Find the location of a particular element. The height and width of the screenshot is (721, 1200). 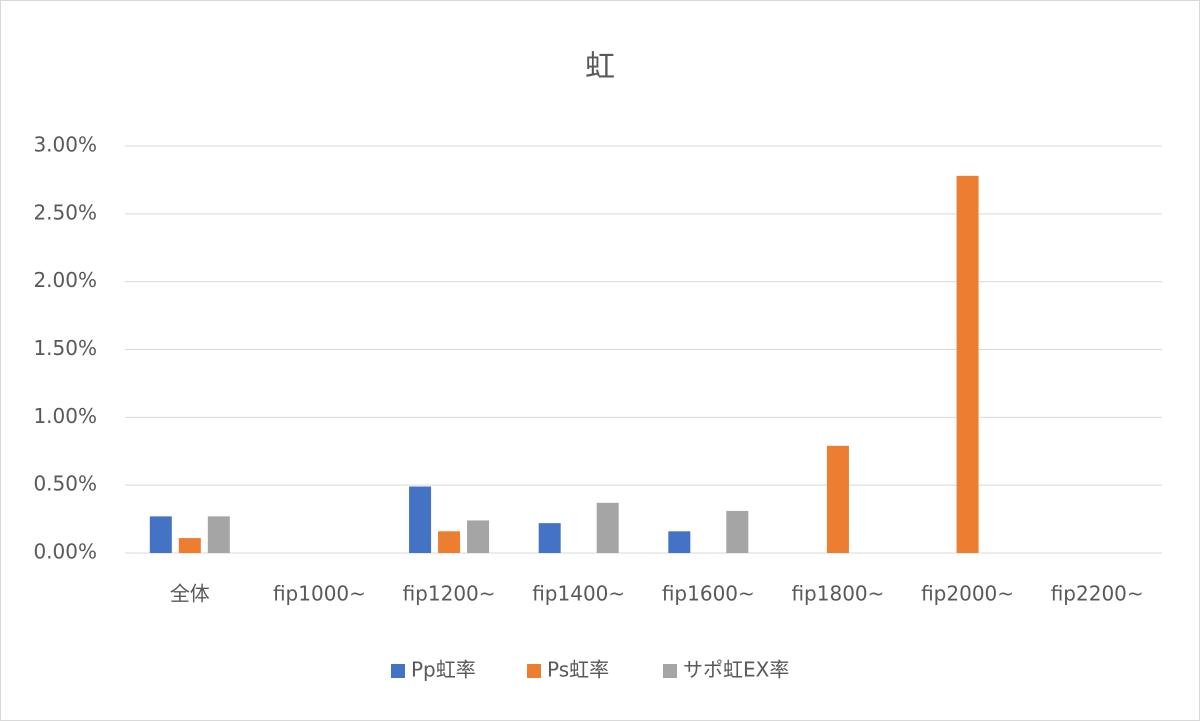

x-tick-label: fip1800~ is located at coordinates (837, 594).